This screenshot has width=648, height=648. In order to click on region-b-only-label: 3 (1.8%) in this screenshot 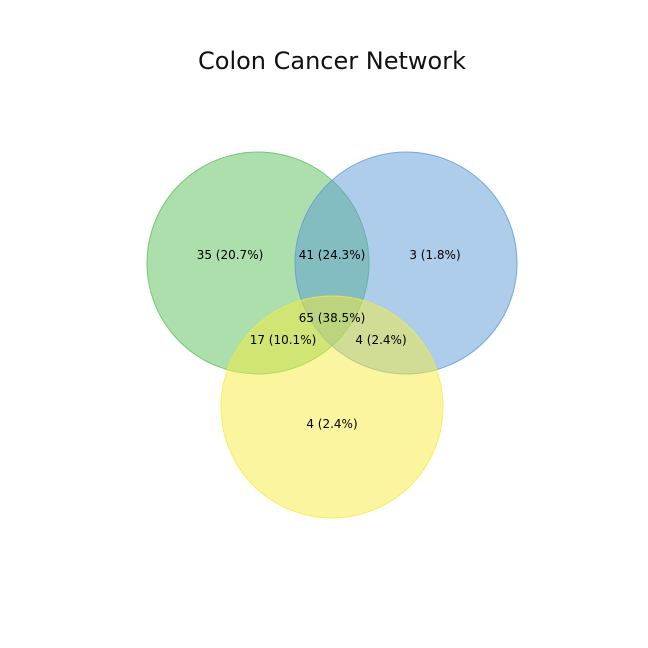, I will do `click(434, 255)`.